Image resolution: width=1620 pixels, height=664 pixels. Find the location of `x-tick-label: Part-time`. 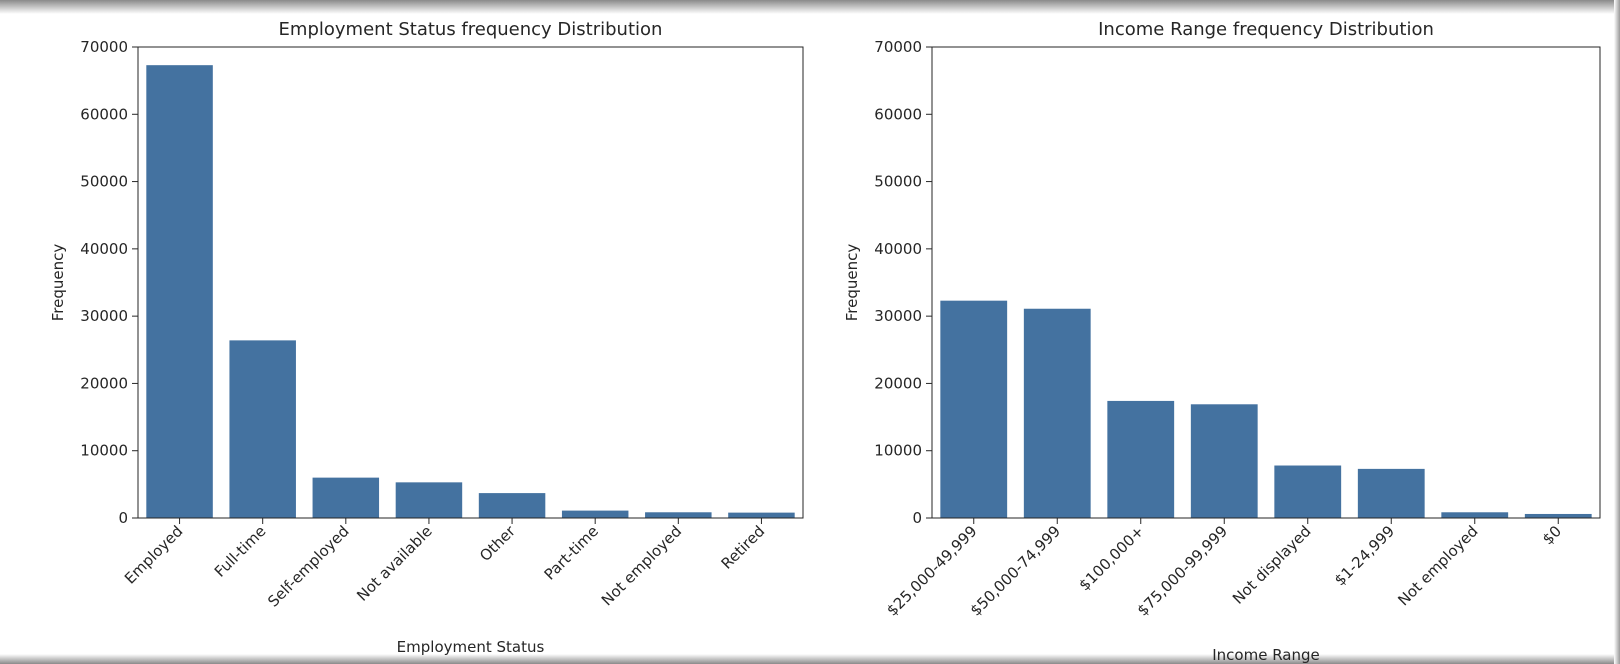

x-tick-label: Part-time is located at coordinates (571, 552).